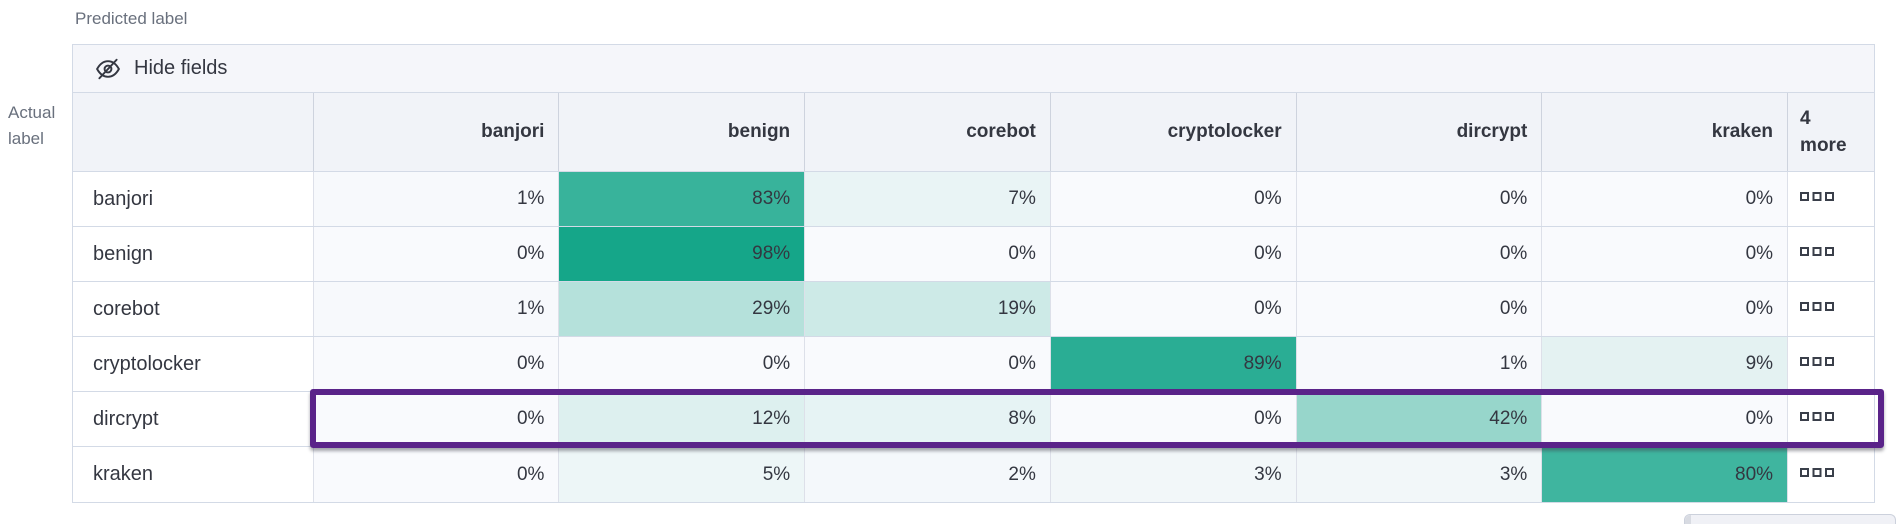  I want to click on actual-label-line2: label, so click(26, 138).